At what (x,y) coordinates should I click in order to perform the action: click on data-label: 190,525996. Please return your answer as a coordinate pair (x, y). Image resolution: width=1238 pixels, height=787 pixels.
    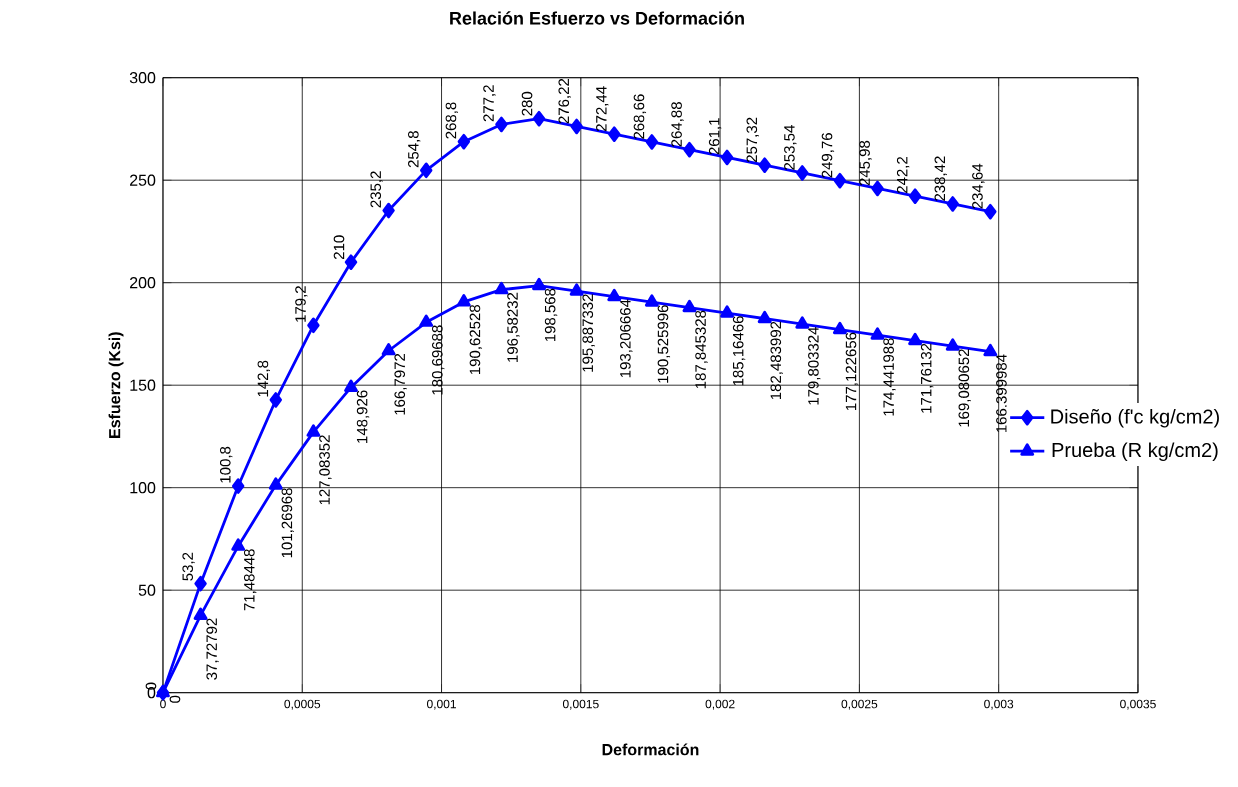
    Looking at the image, I should click on (664, 344).